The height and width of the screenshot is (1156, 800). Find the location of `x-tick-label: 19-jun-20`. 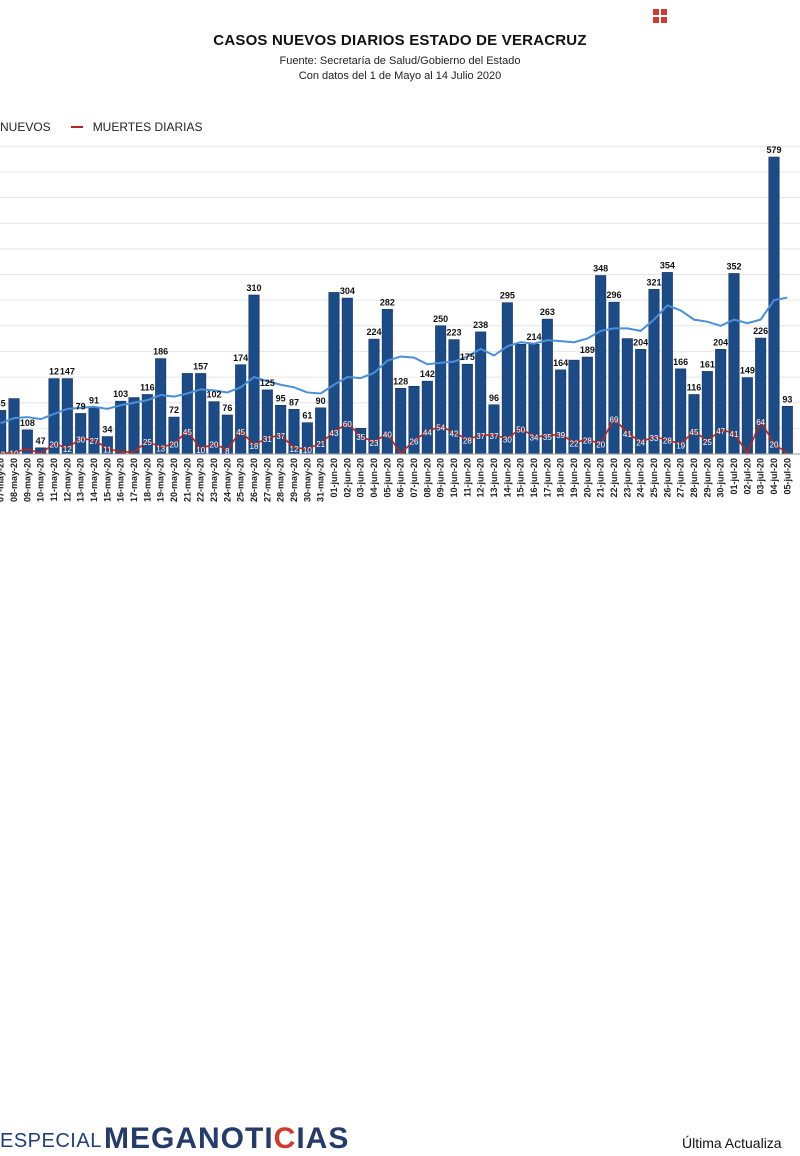

x-tick-label: 19-jun-20 is located at coordinates (574, 478).